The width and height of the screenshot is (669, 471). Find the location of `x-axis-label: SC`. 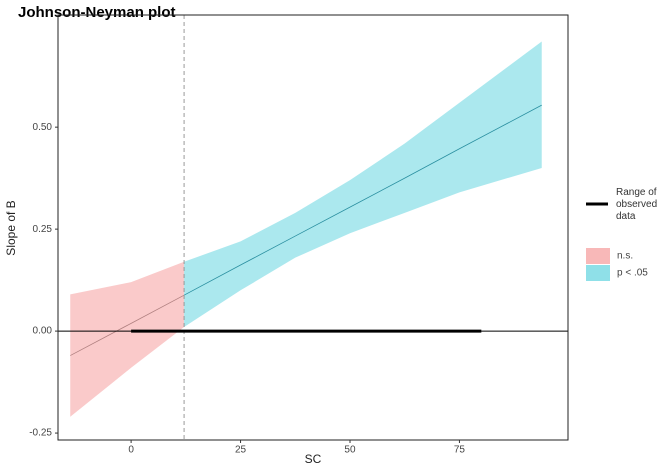

x-axis-label: SC is located at coordinates (313, 459).